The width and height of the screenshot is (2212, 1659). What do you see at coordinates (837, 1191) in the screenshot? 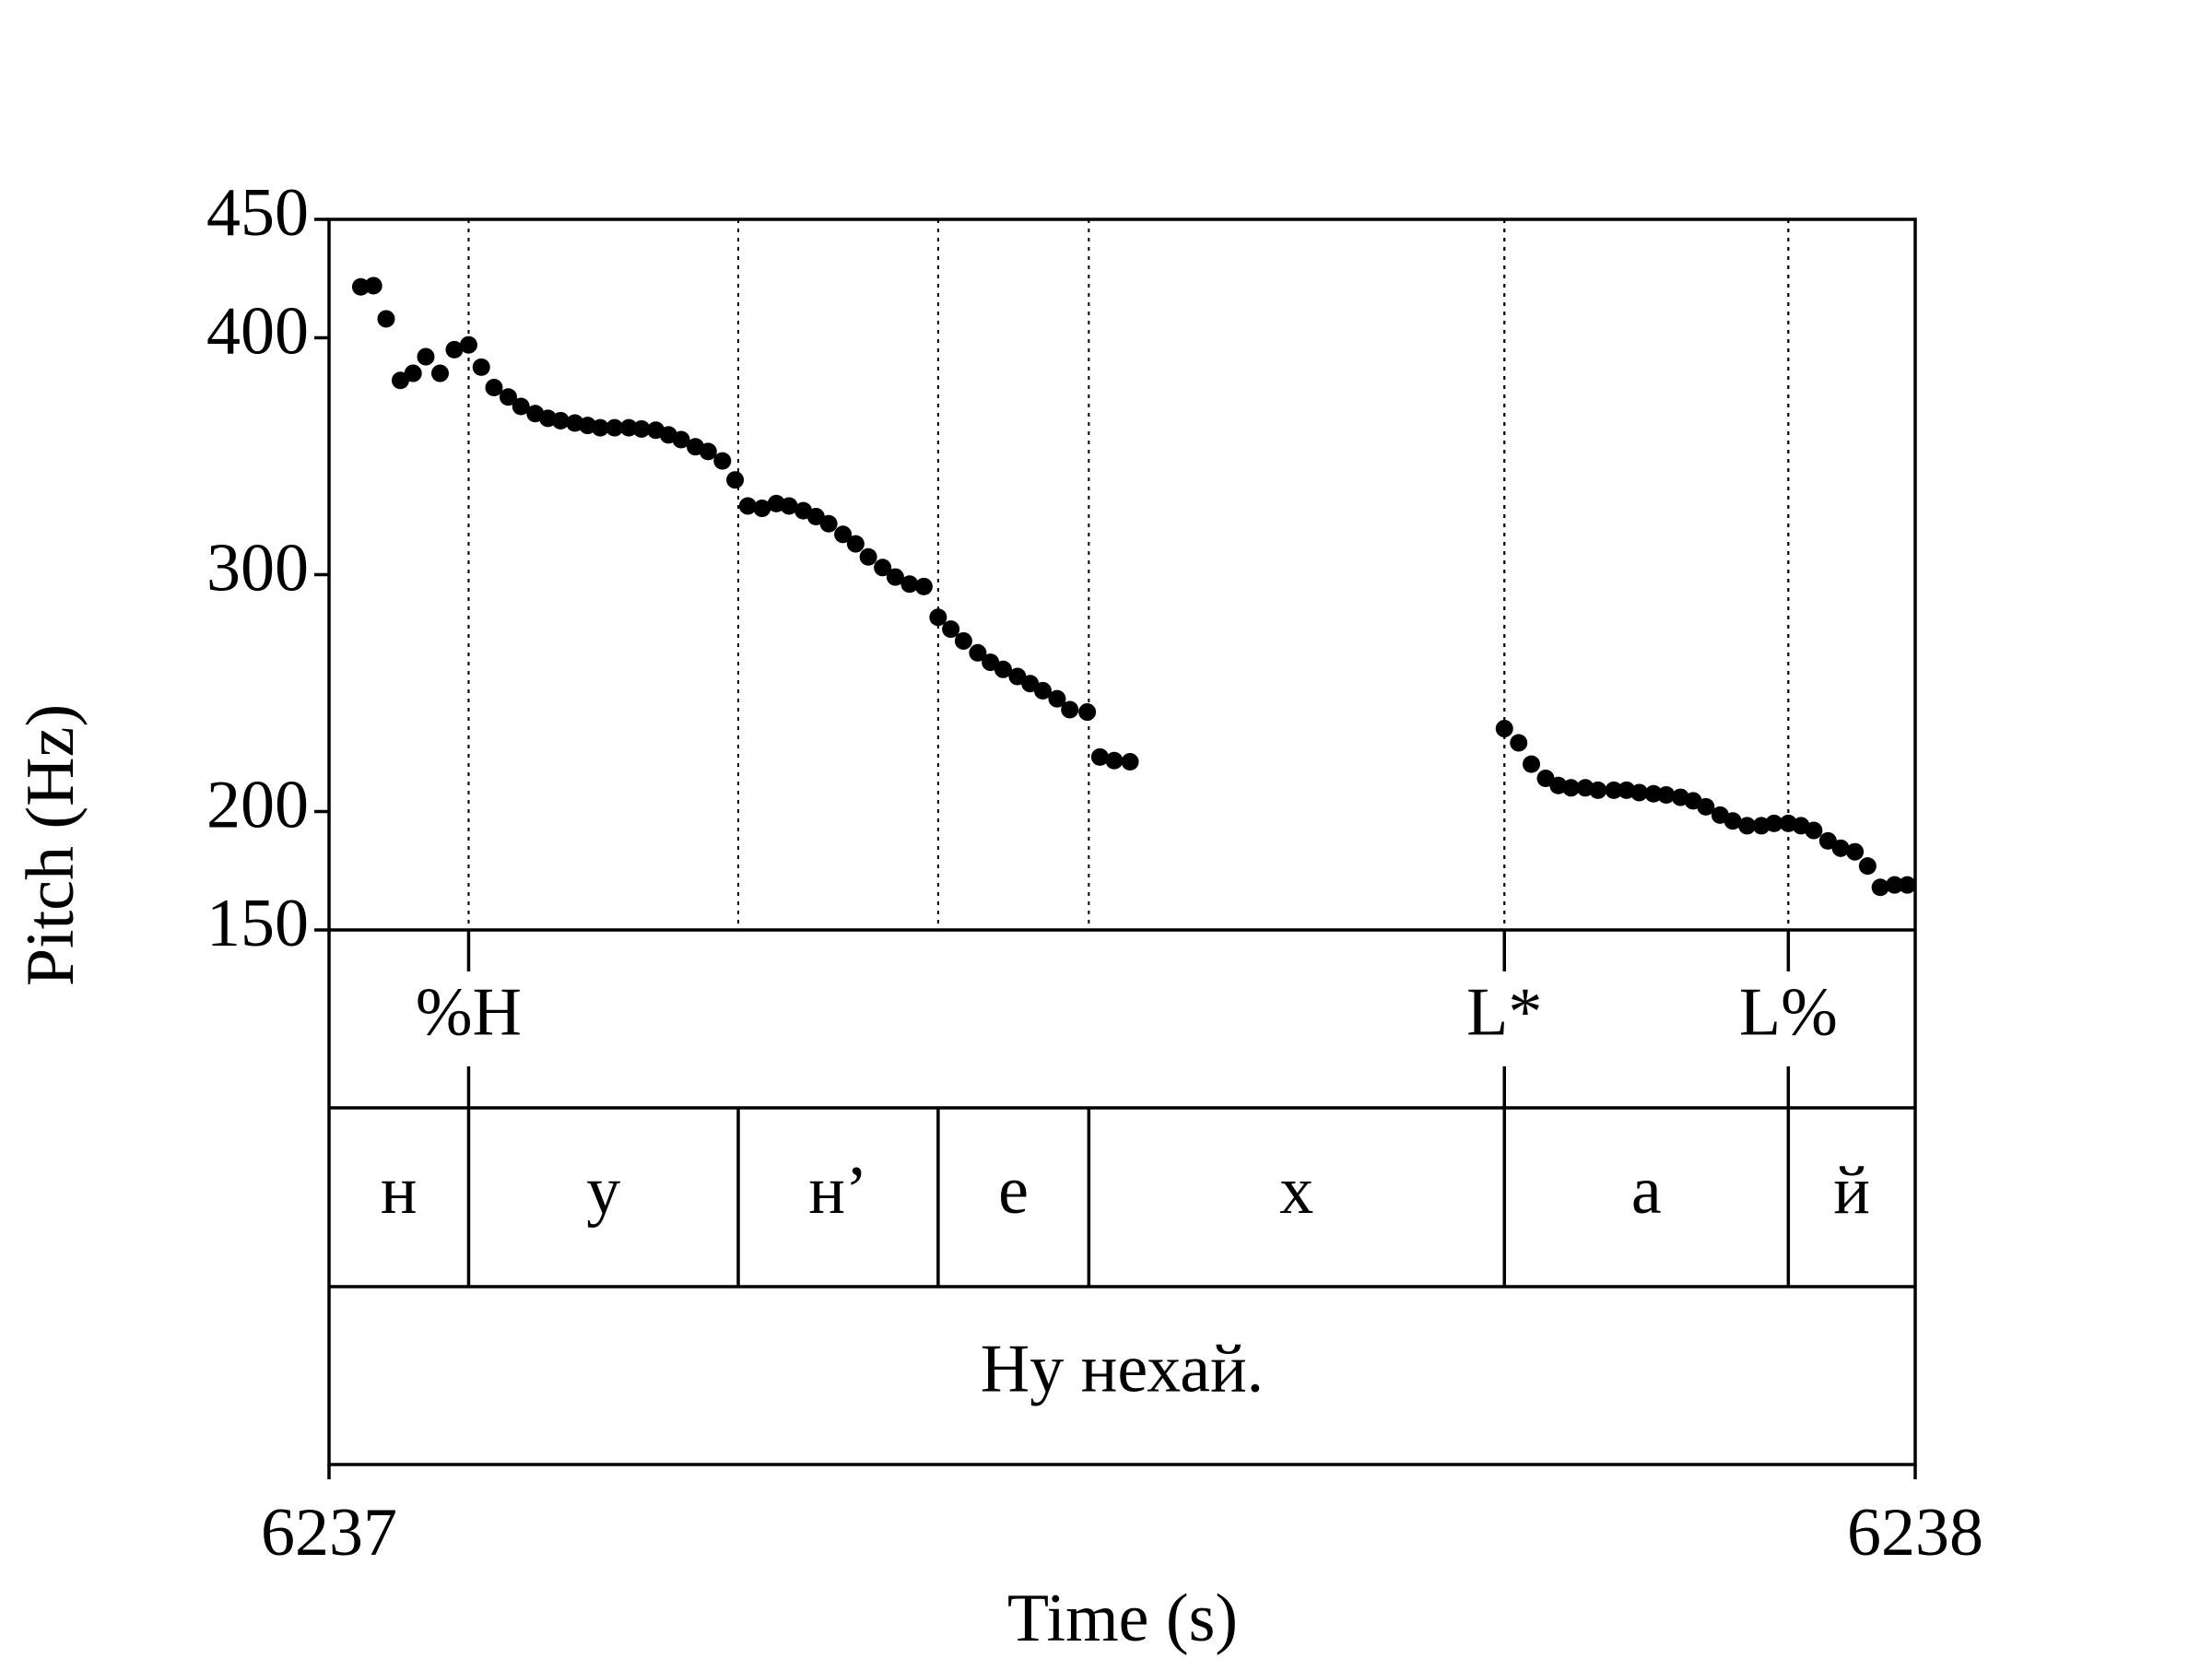
I see `interval-label: н’` at bounding box center [837, 1191].